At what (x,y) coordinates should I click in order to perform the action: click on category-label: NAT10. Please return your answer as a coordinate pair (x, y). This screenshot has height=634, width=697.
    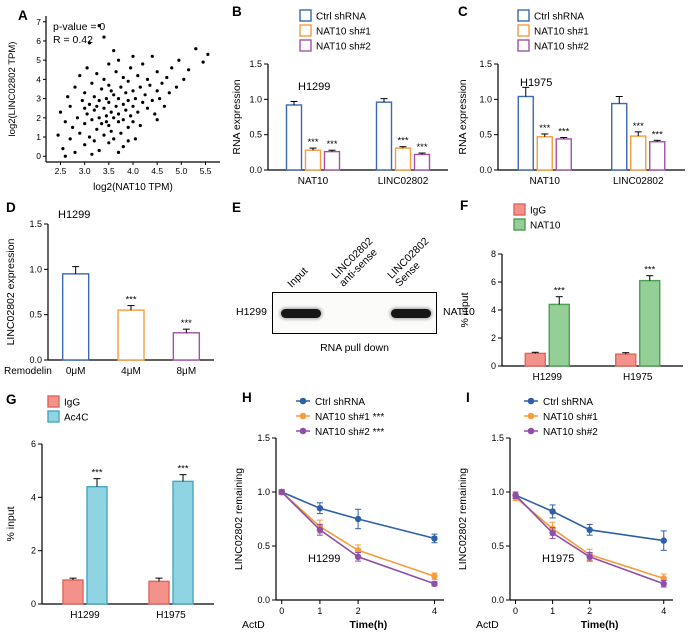
    Looking at the image, I should click on (313, 181).